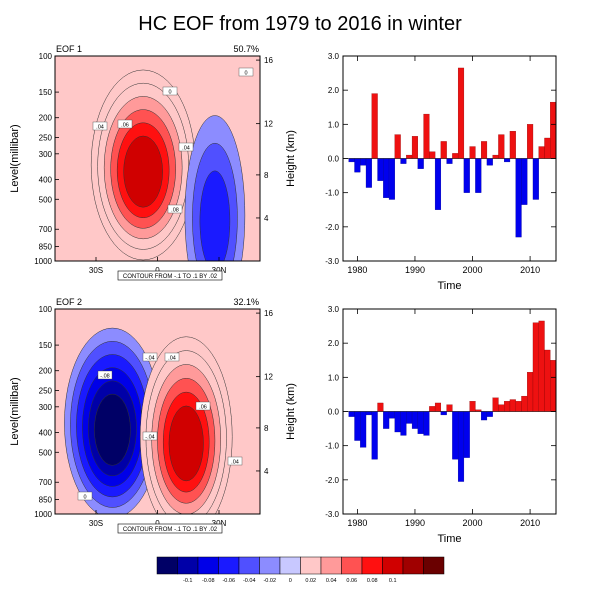 The image size is (600, 600). What do you see at coordinates (187, 581) in the screenshot?
I see `colorbar-label: -0.1` at bounding box center [187, 581].